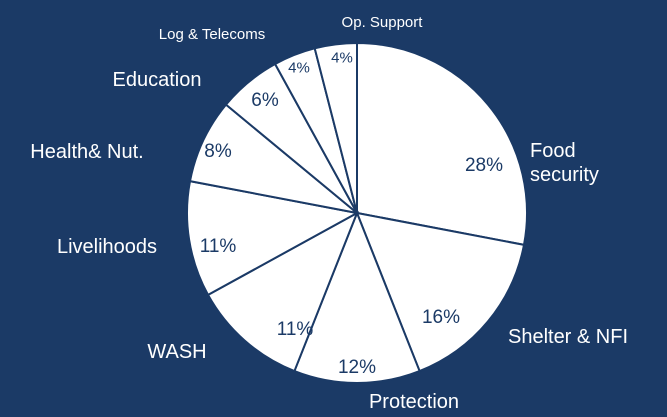  I want to click on value-label: 6%, so click(265, 100).